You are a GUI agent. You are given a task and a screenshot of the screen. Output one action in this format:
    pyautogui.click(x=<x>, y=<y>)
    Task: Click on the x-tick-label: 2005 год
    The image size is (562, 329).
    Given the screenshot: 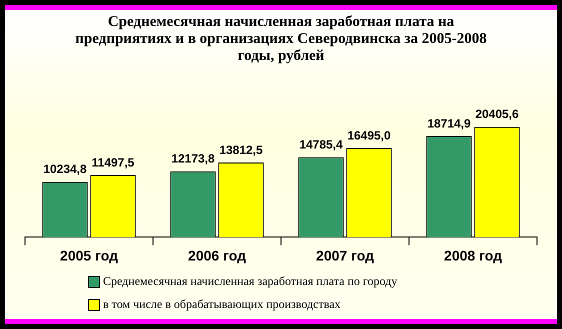 What is the action you would take?
    pyautogui.click(x=89, y=255)
    